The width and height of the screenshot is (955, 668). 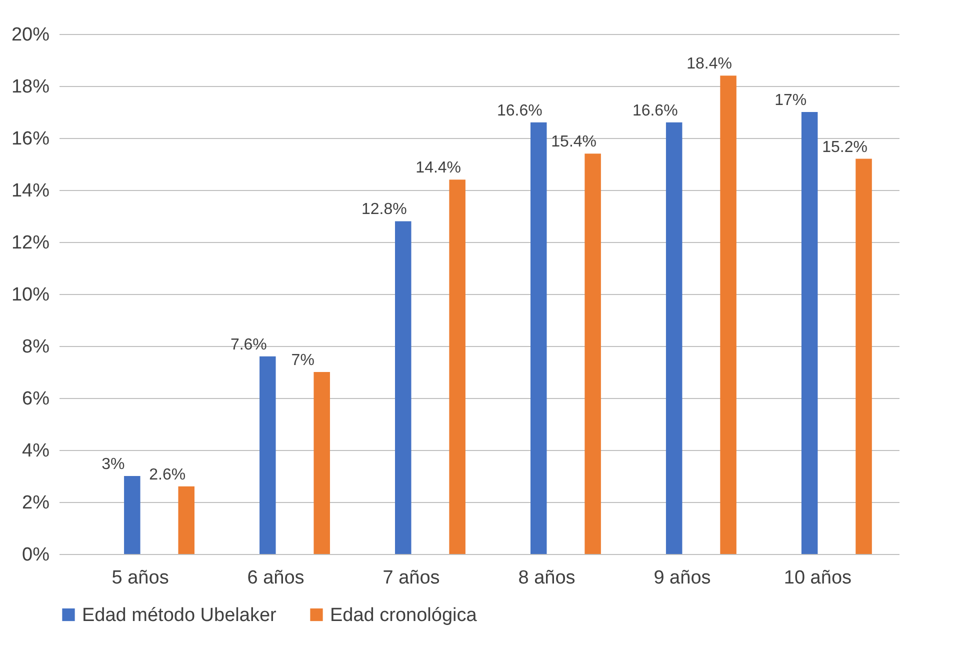 I want to click on data-label: 3%, so click(x=113, y=464).